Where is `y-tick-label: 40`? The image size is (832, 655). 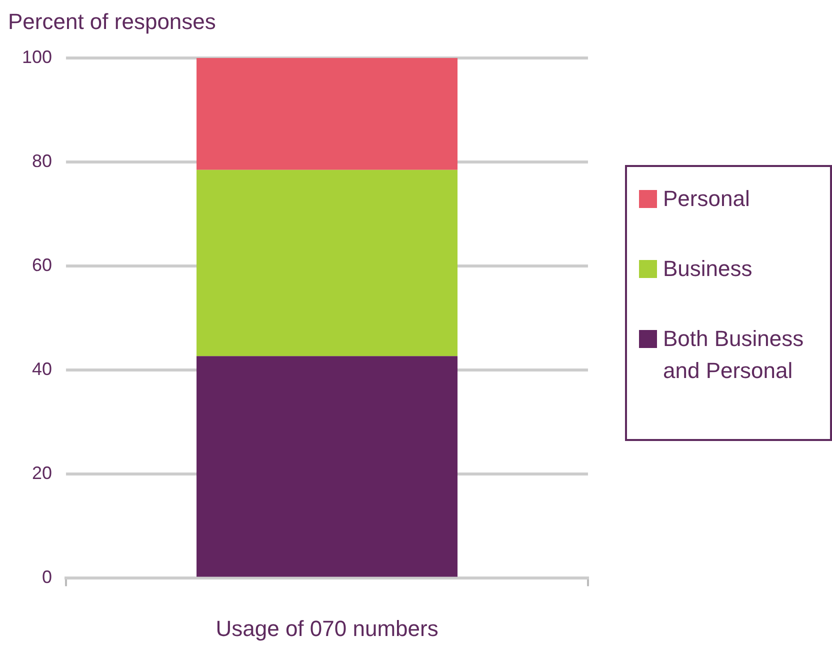
y-tick-label: 40 is located at coordinates (42, 369).